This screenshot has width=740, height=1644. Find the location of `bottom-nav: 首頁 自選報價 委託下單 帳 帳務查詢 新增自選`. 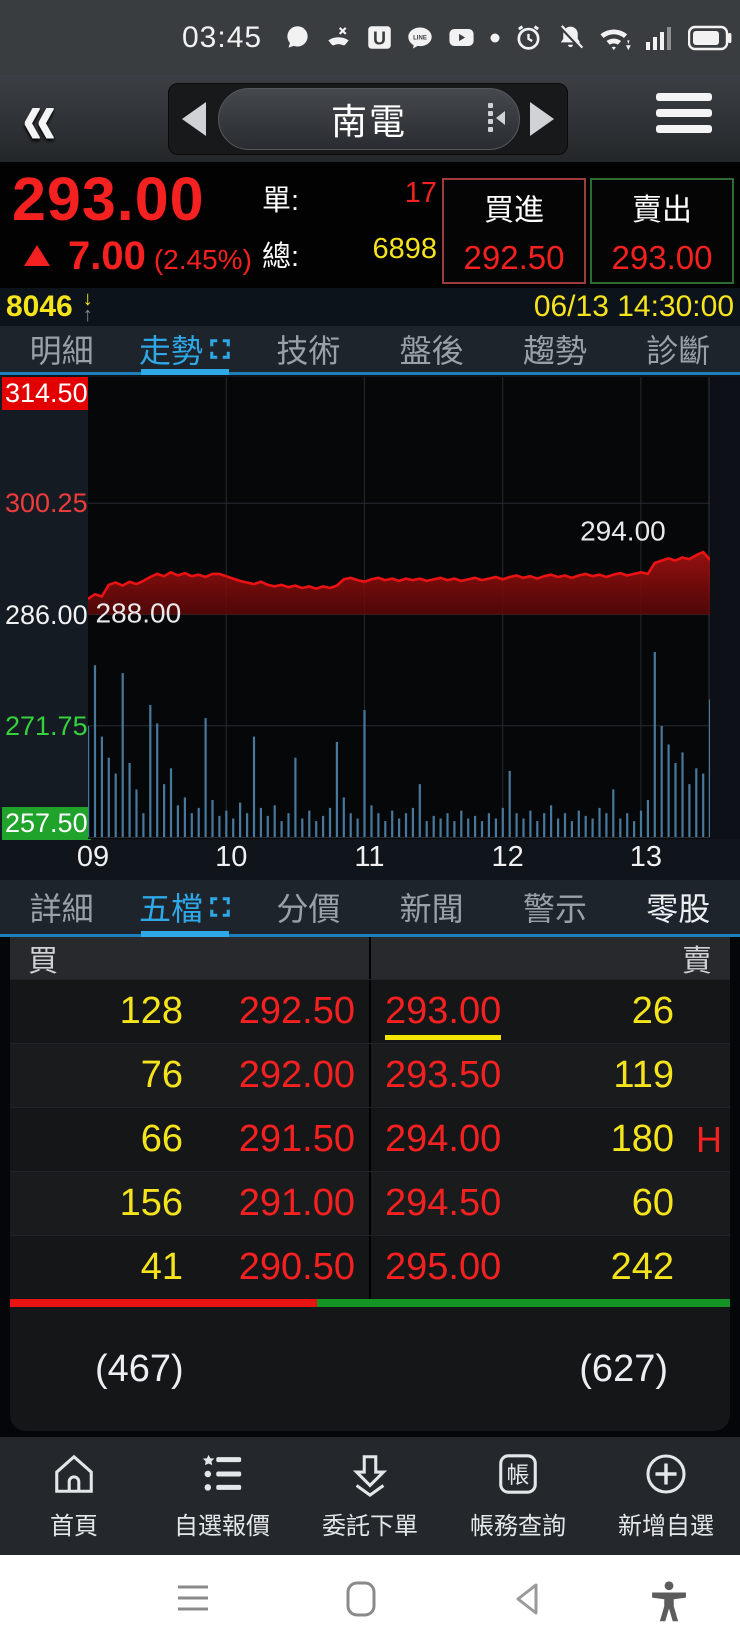

bottom-nav: 首頁 自選報價 委託下單 帳 帳務查詢 新增自選 is located at coordinates (370, 1496).